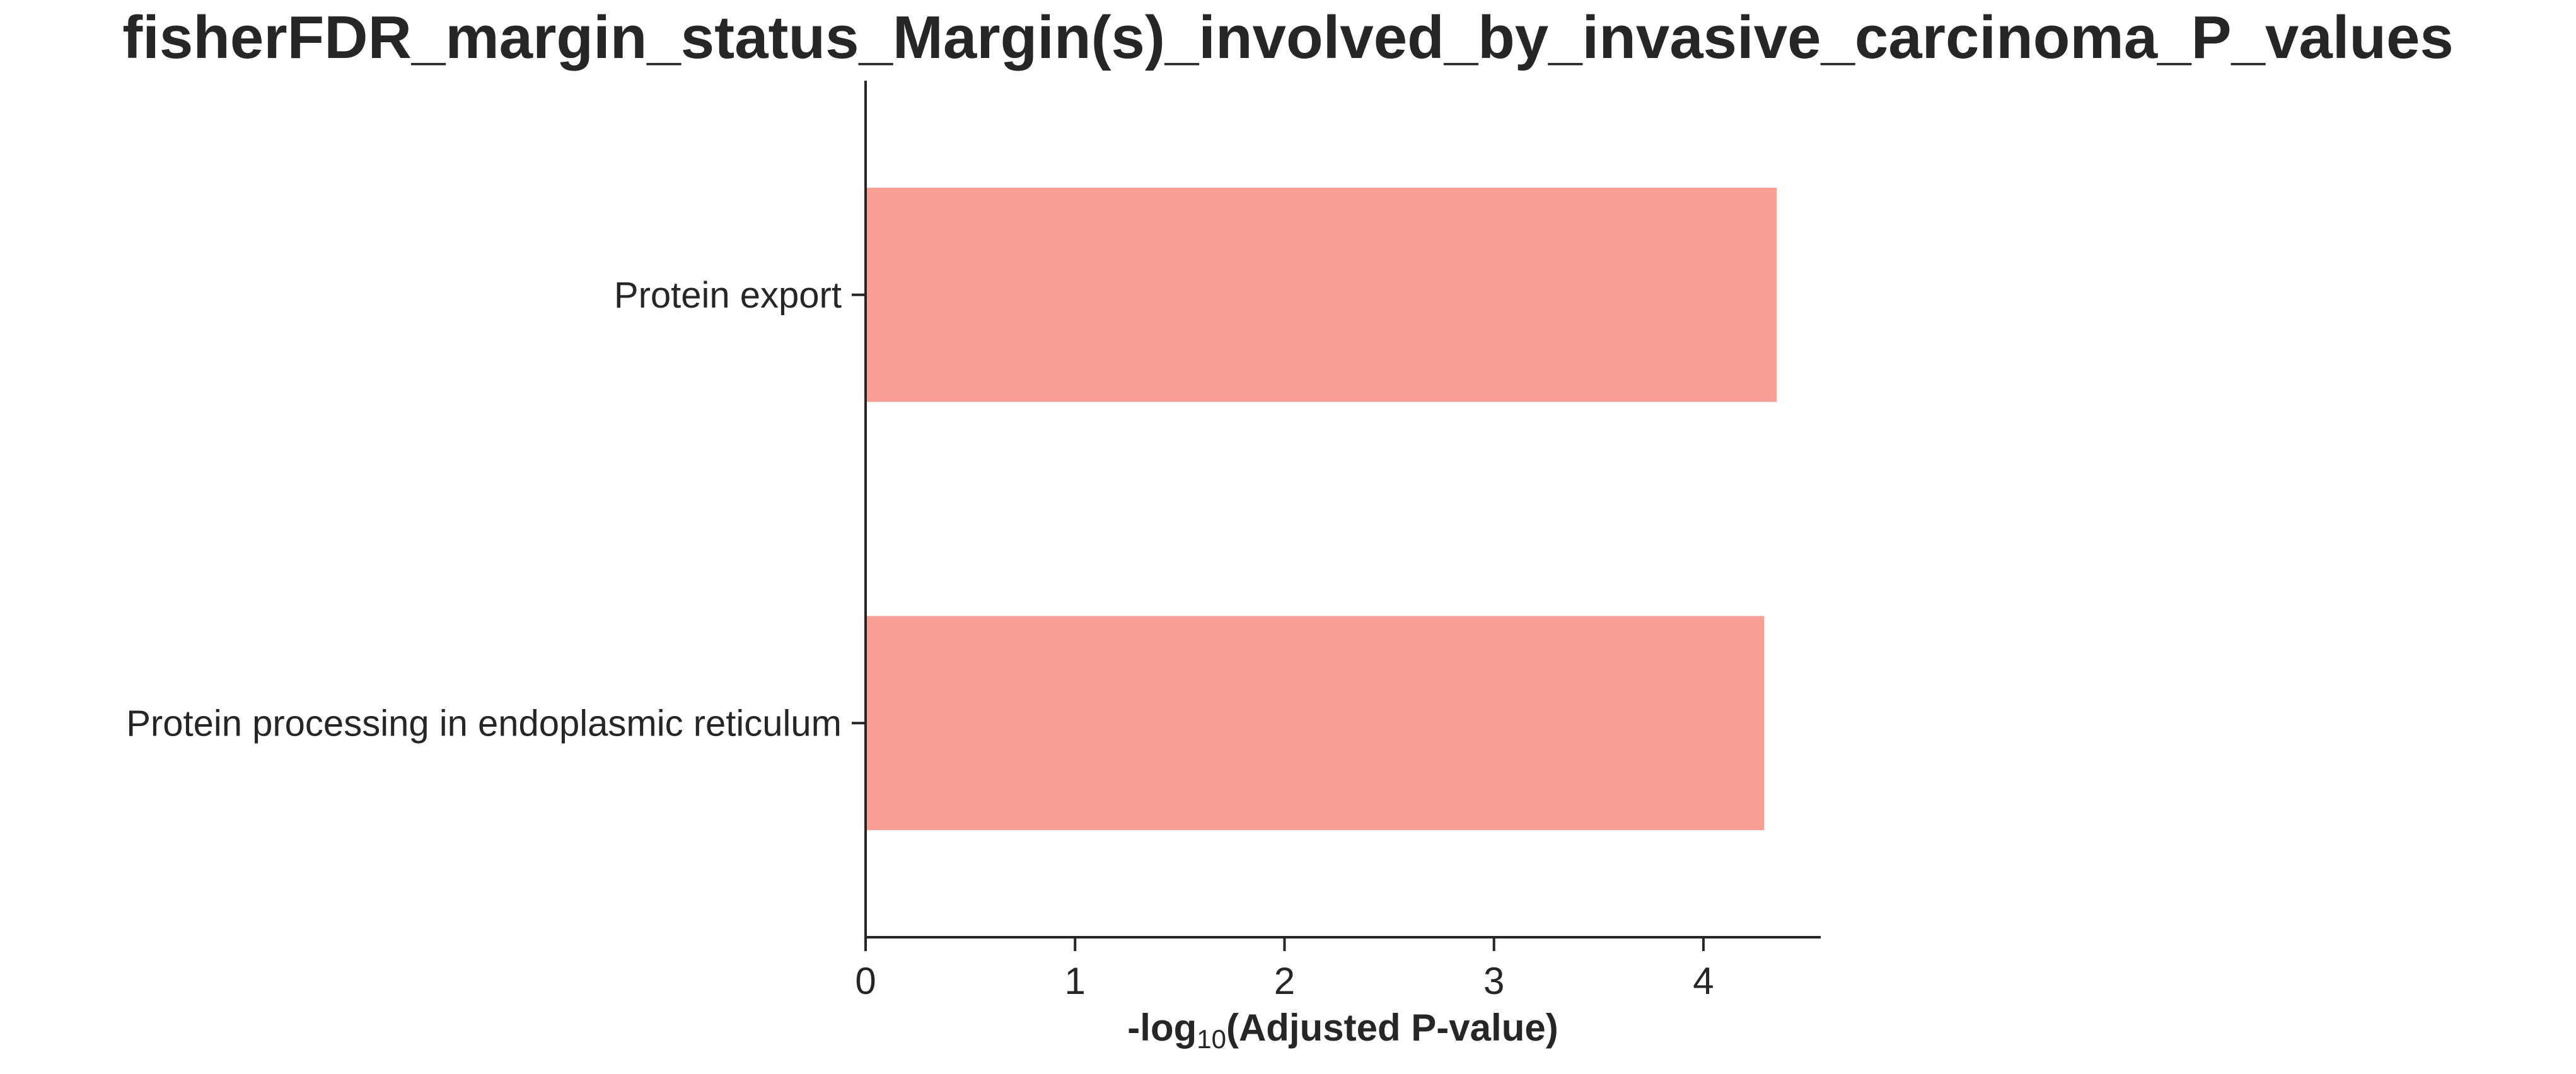  Describe the element at coordinates (1075, 981) in the screenshot. I see `x-tick-label: 1` at that location.